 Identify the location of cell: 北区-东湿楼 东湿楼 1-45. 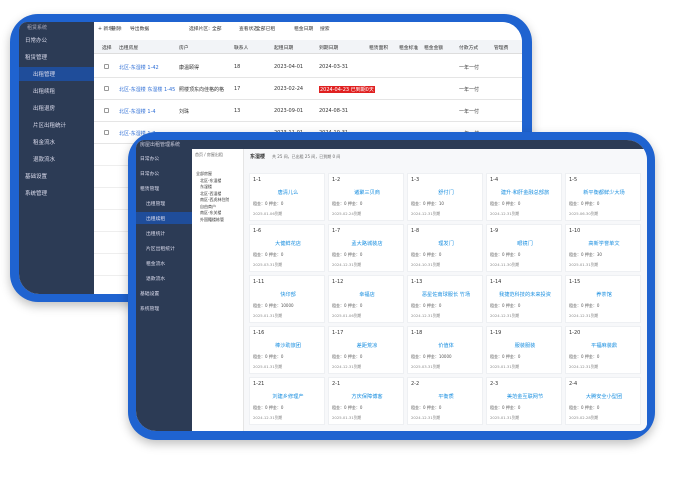
(147, 90).